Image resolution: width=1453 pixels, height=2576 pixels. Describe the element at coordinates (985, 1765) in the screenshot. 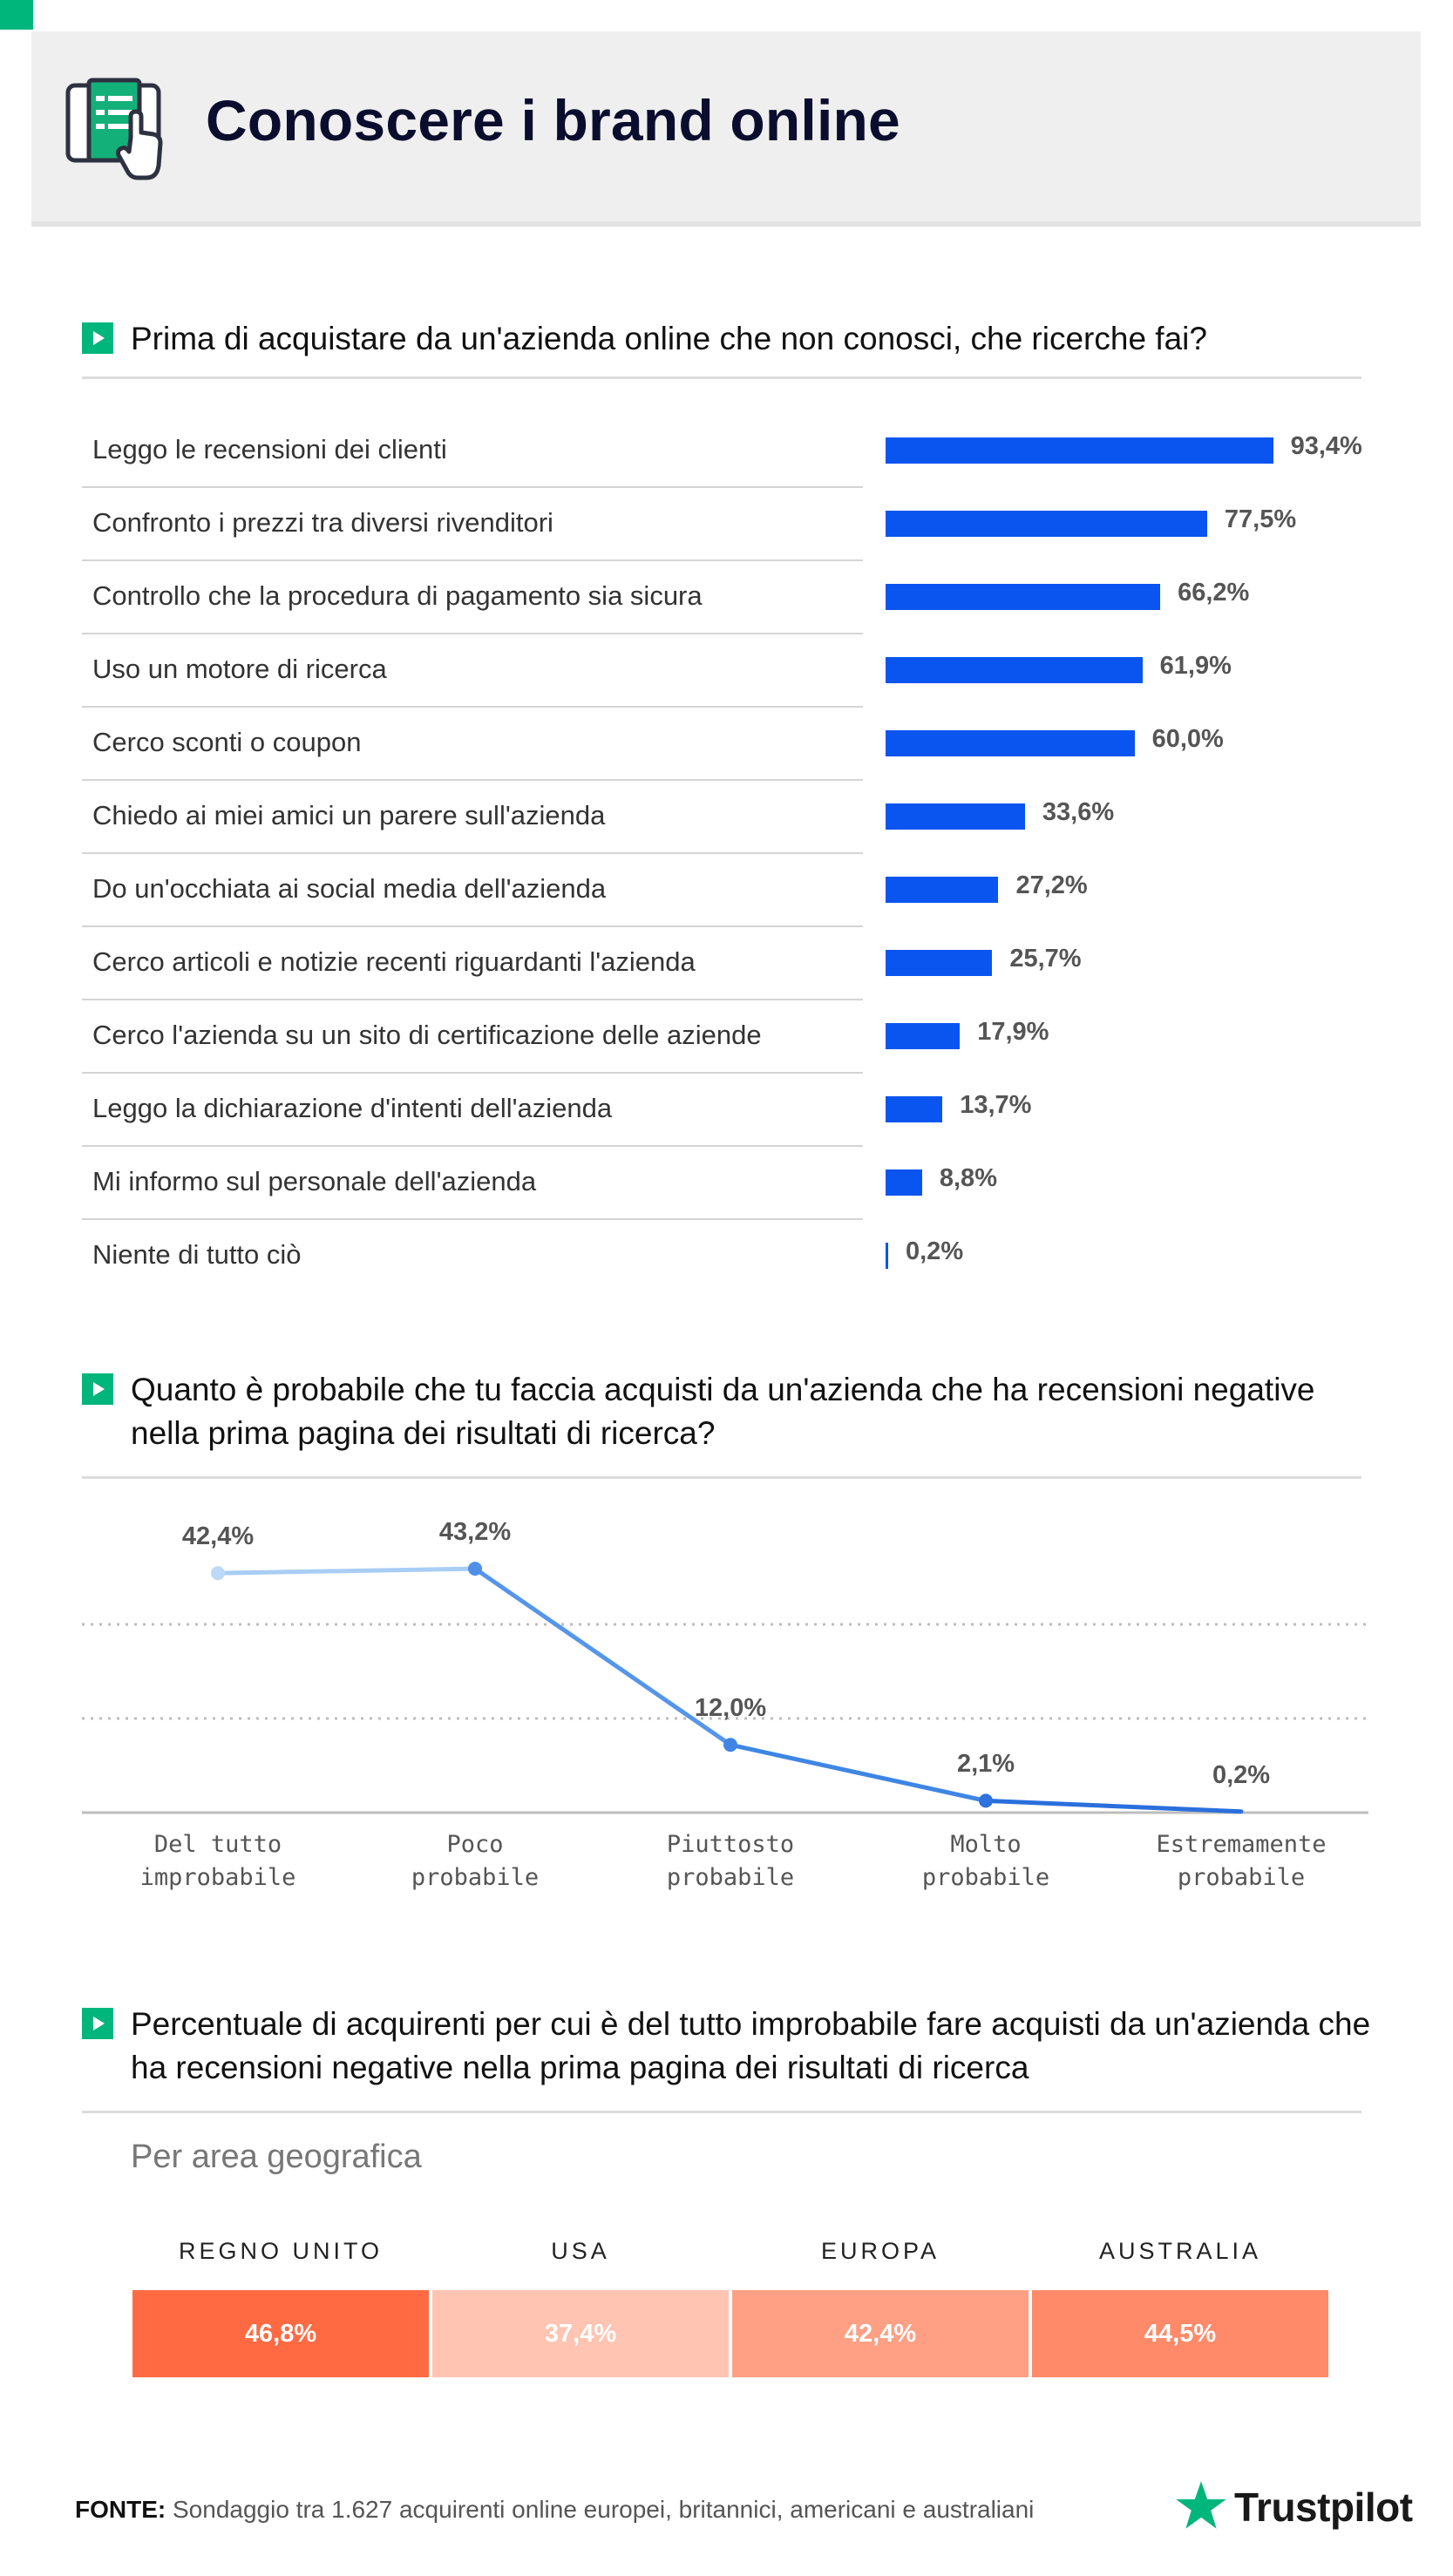

I see `point-value-label: 2,1%` at that location.